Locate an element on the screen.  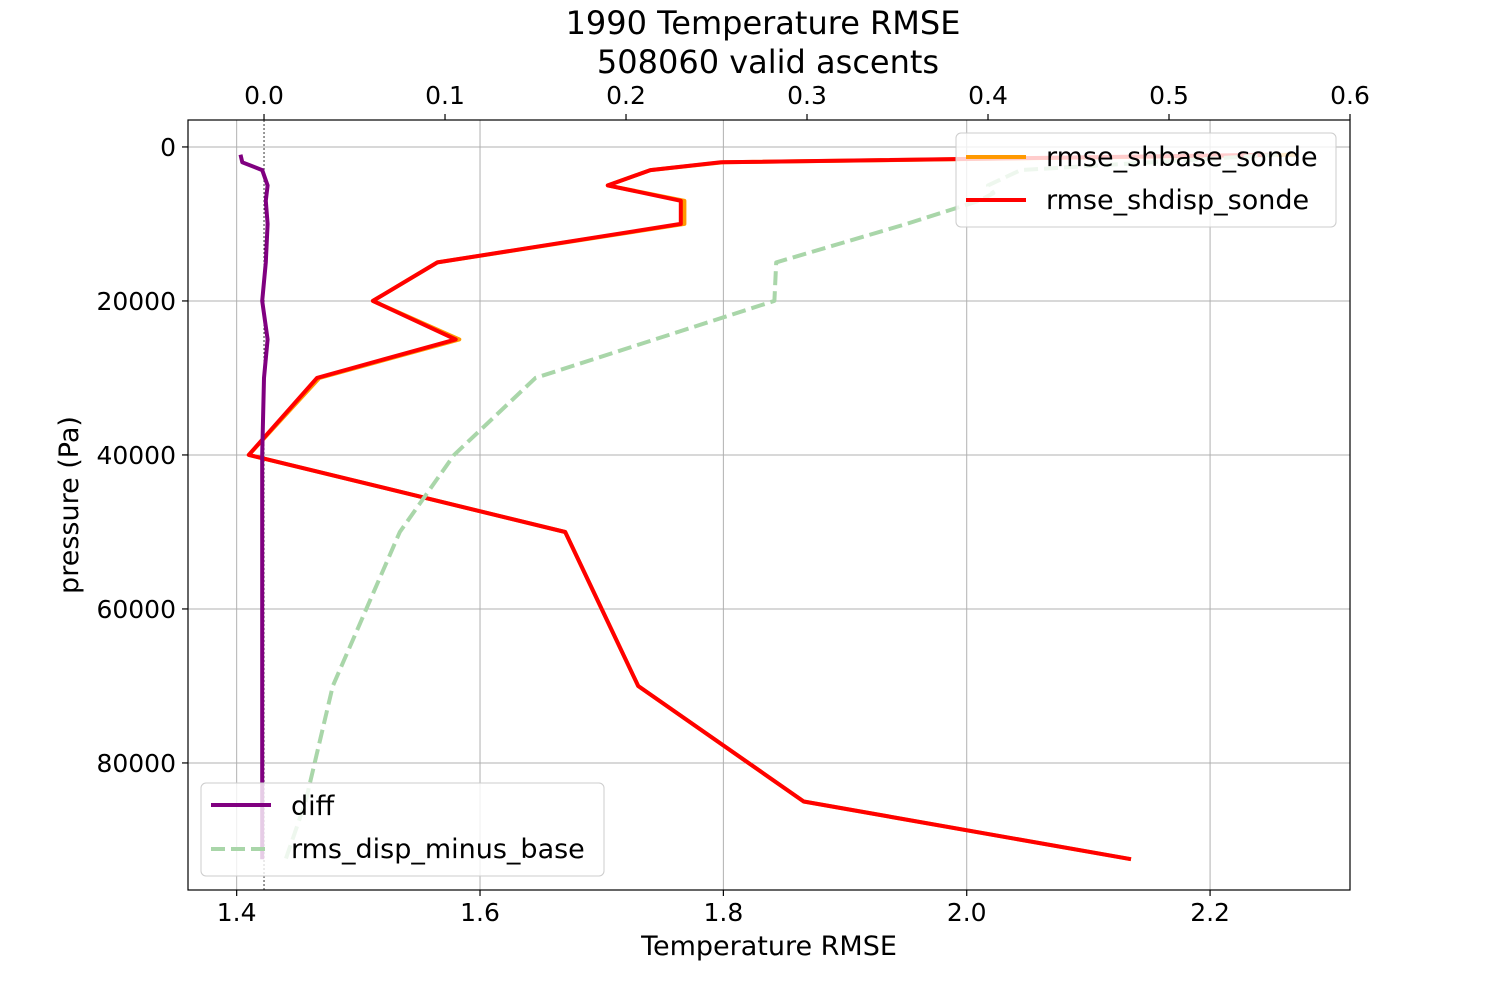
top-tick-label: 0.2 is located at coordinates (626, 95).